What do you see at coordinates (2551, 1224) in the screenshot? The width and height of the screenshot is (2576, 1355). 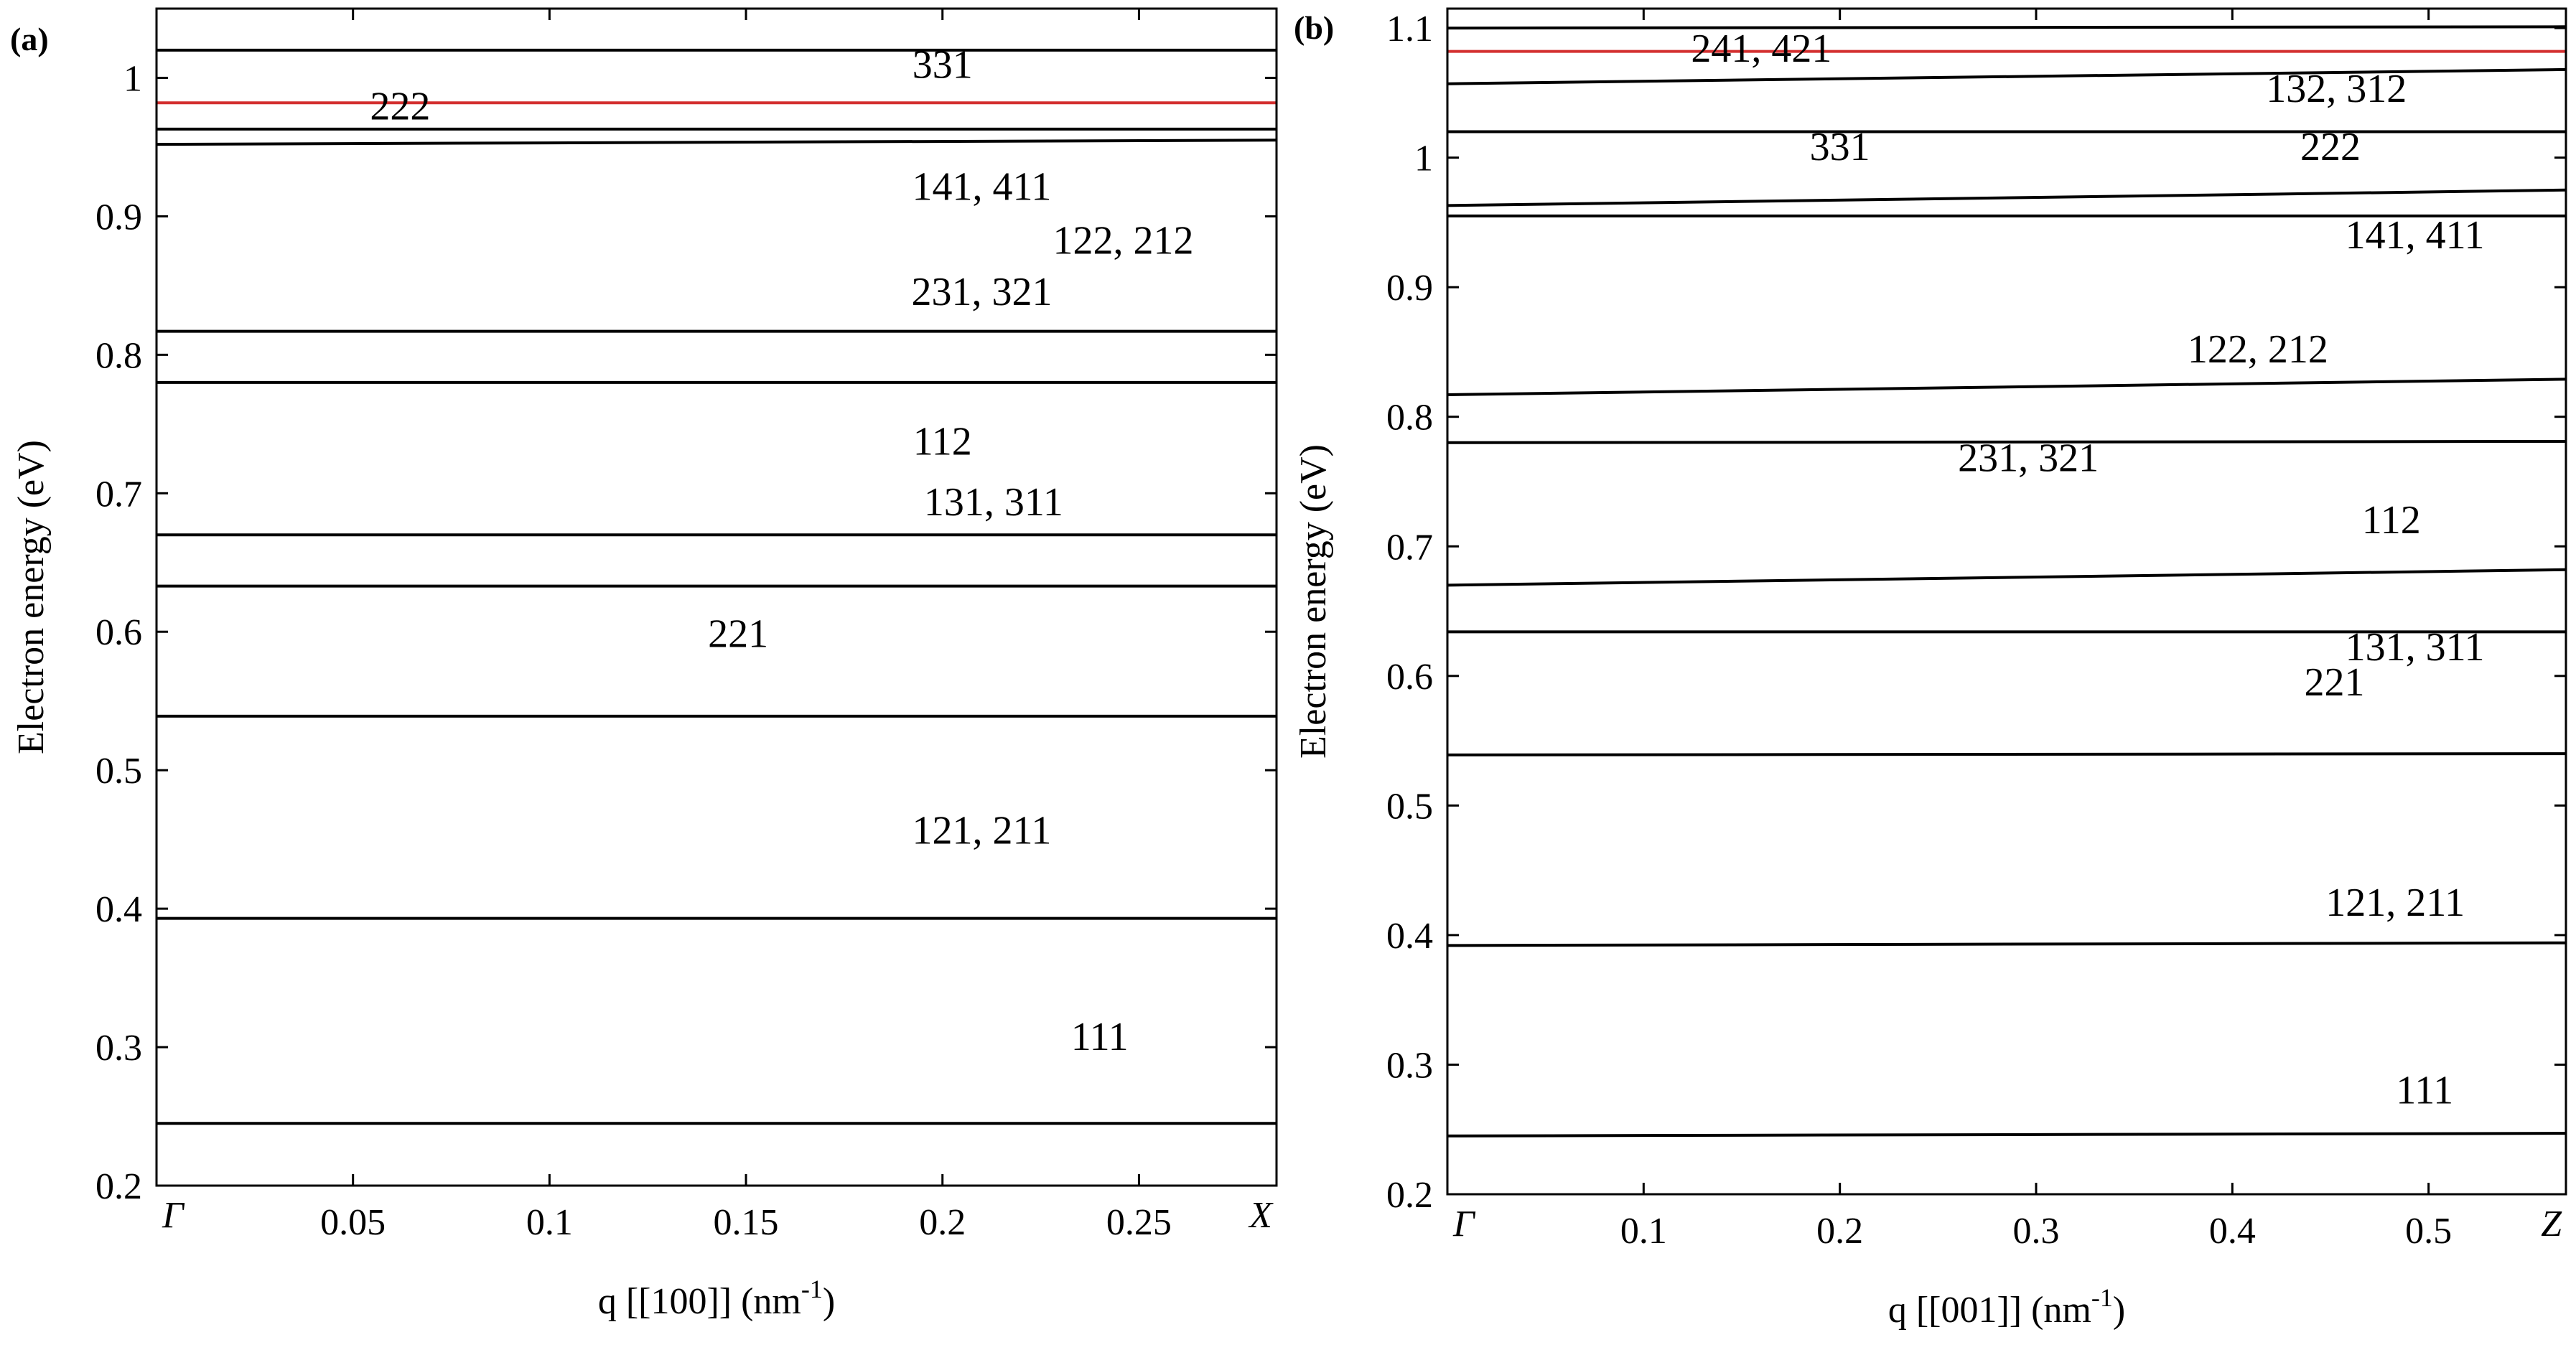 I see `x-tick-label: Z` at bounding box center [2551, 1224].